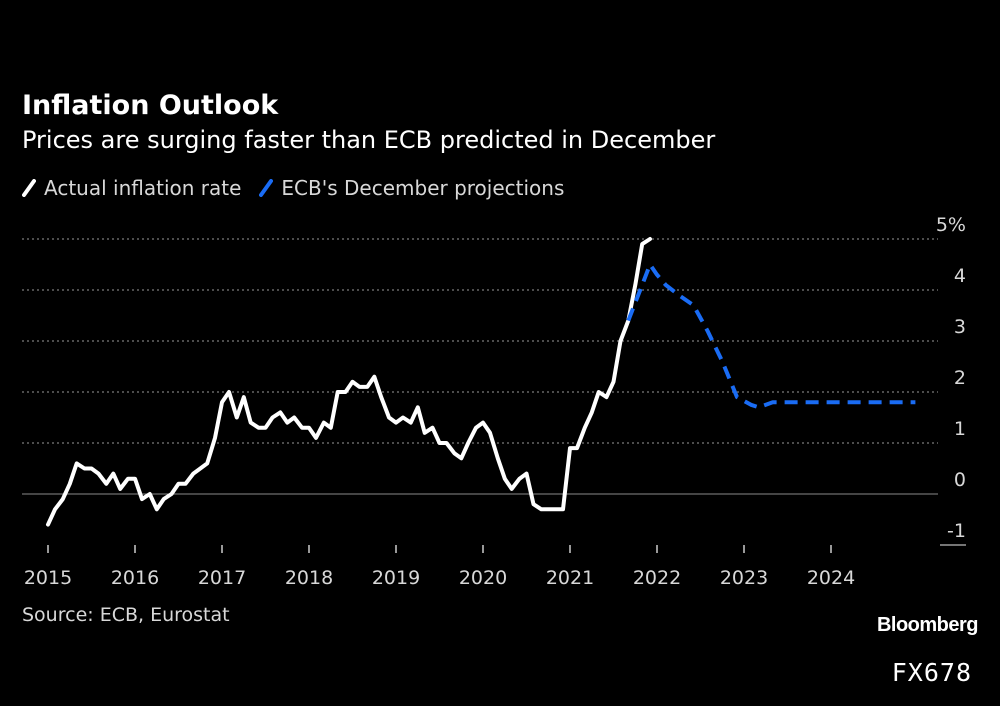 This screenshot has width=1000, height=706. I want to click on x-tick-label: 2018, so click(309, 578).